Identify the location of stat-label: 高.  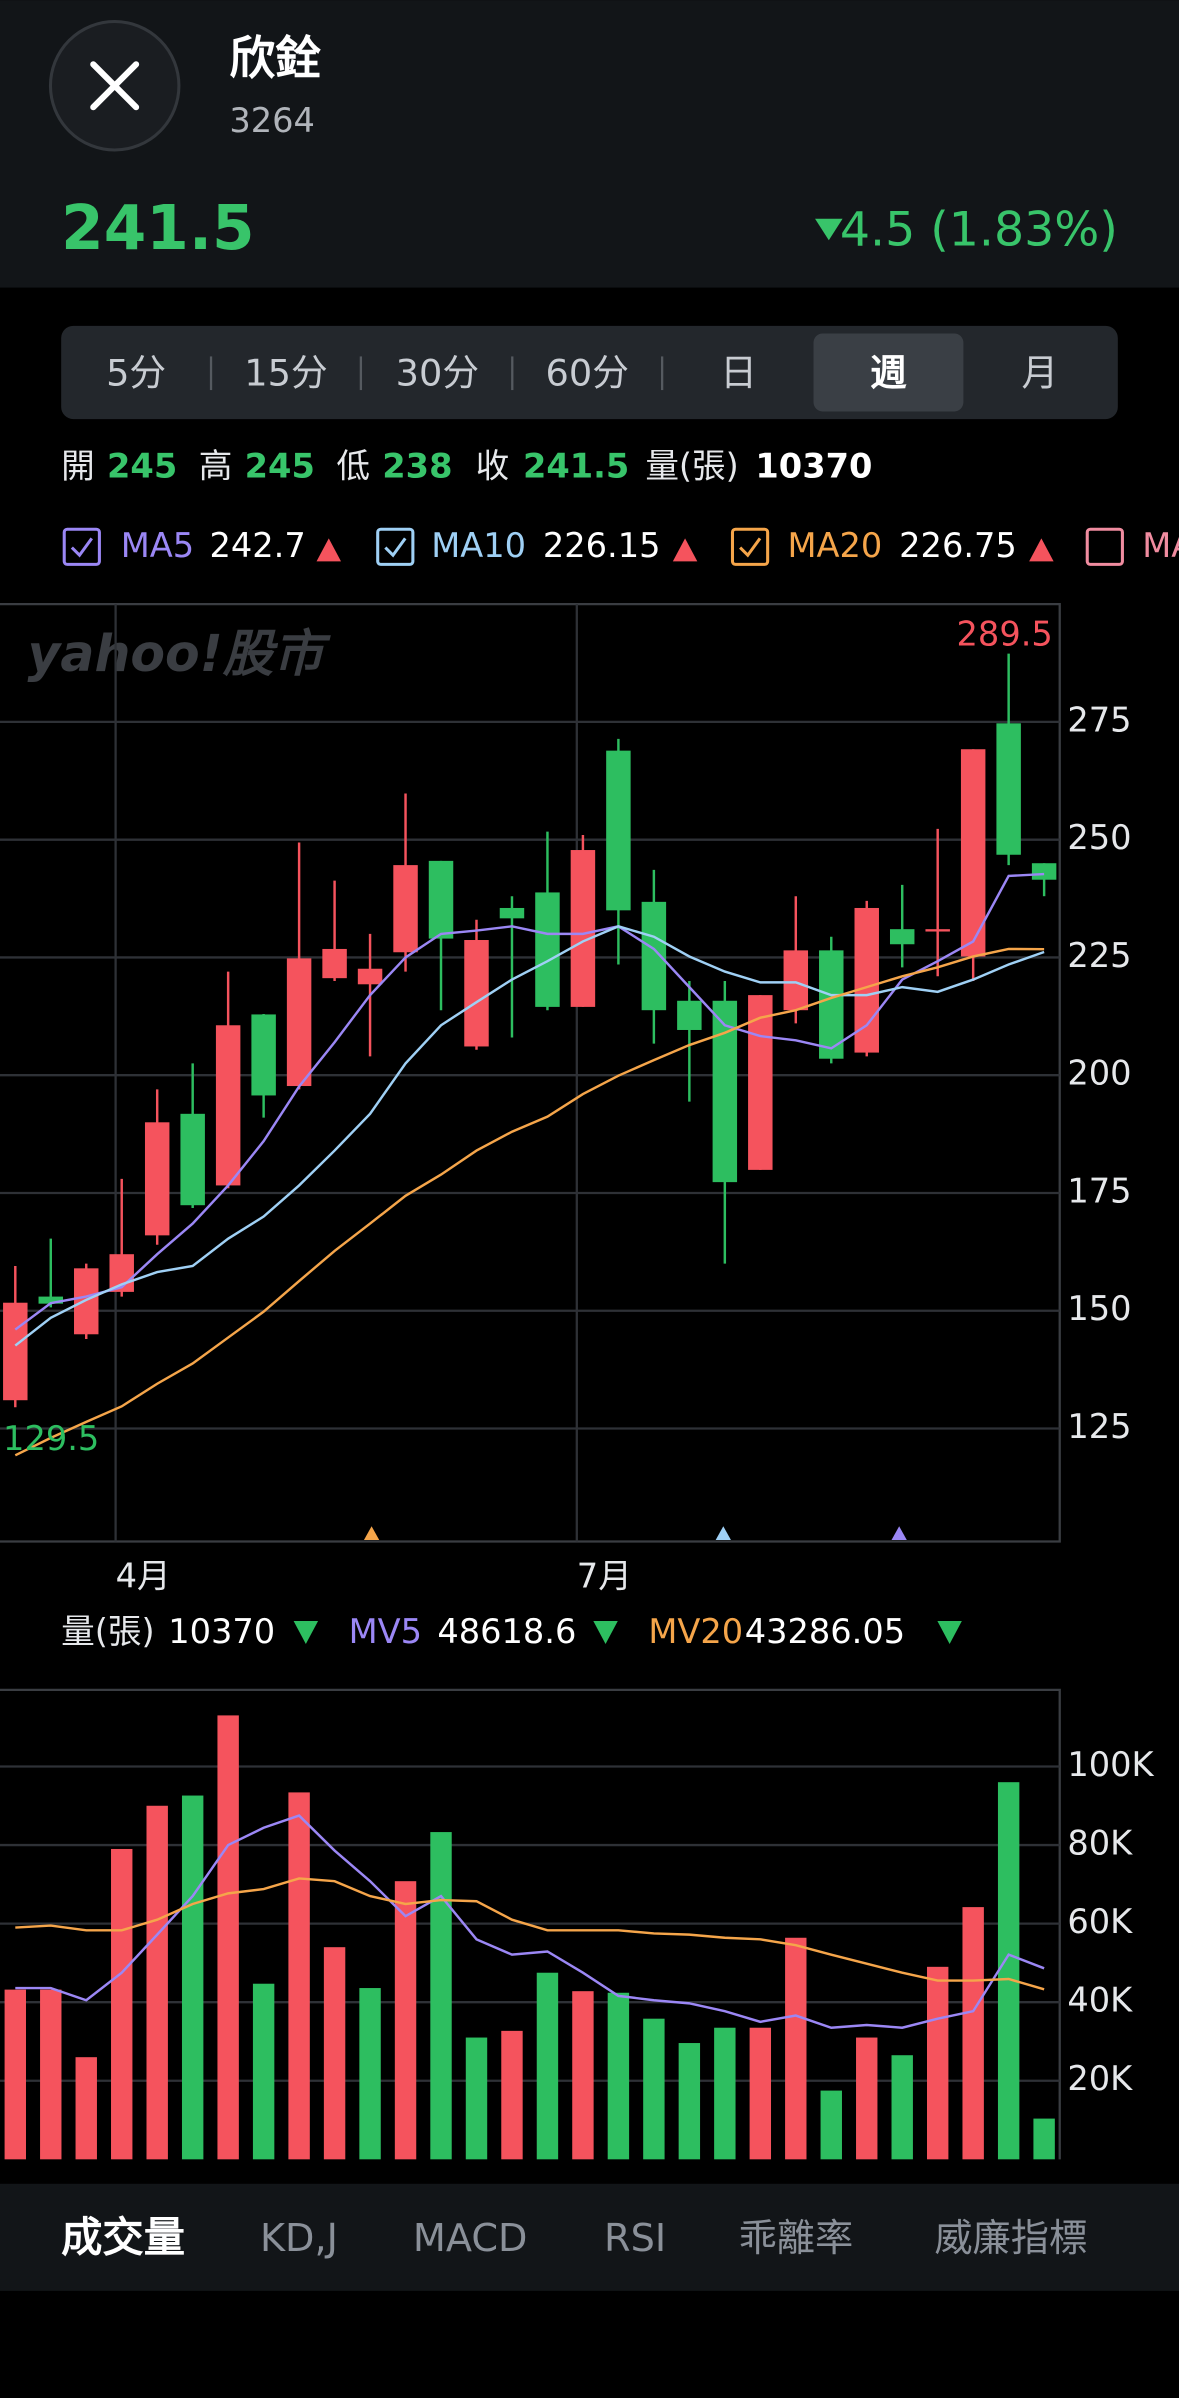
(216, 466).